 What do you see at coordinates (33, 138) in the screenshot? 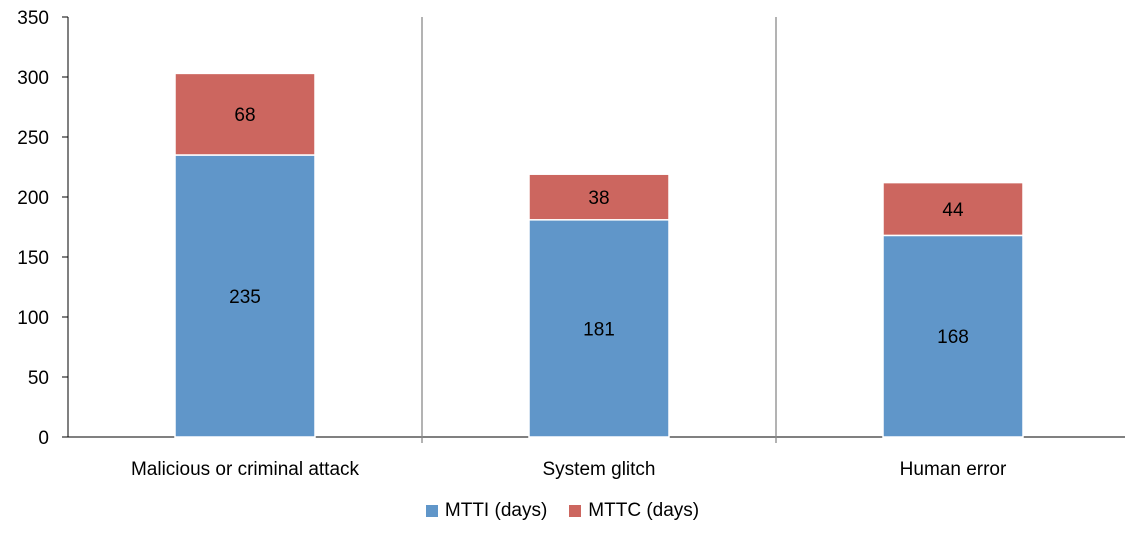
I see `y-tick-label: 250` at bounding box center [33, 138].